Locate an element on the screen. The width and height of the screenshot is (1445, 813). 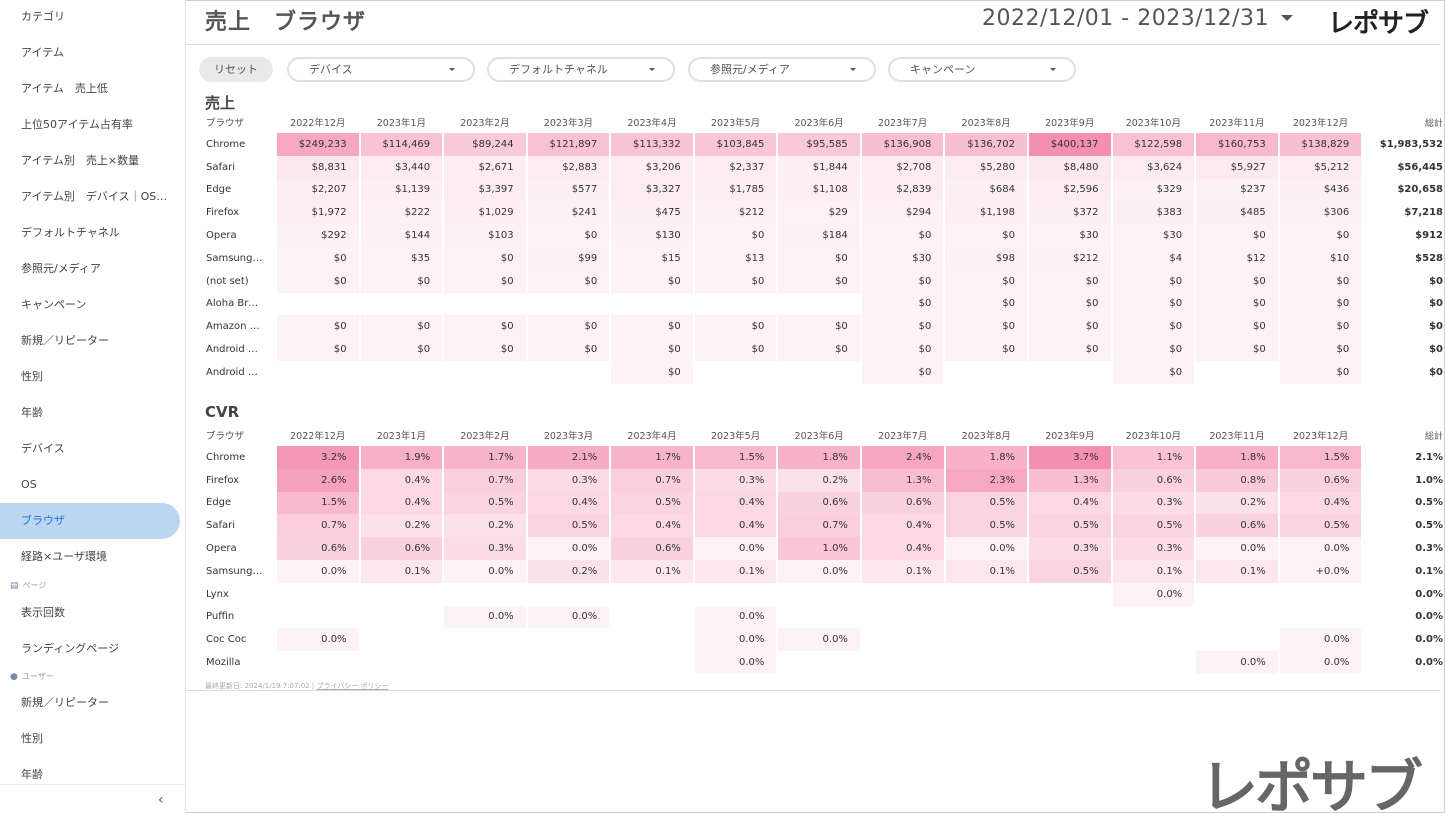
footer-note: 最終更新日: 2024/1/19 7:07:02 | プライバシー ポリシー is located at coordinates (297, 686).